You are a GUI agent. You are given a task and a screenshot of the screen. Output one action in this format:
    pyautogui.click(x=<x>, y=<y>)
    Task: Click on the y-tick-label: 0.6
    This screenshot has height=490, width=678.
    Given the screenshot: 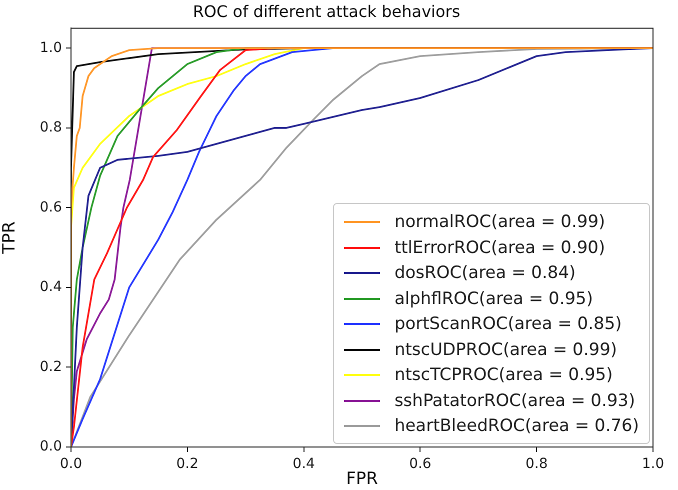 What is the action you would take?
    pyautogui.click(x=51, y=207)
    